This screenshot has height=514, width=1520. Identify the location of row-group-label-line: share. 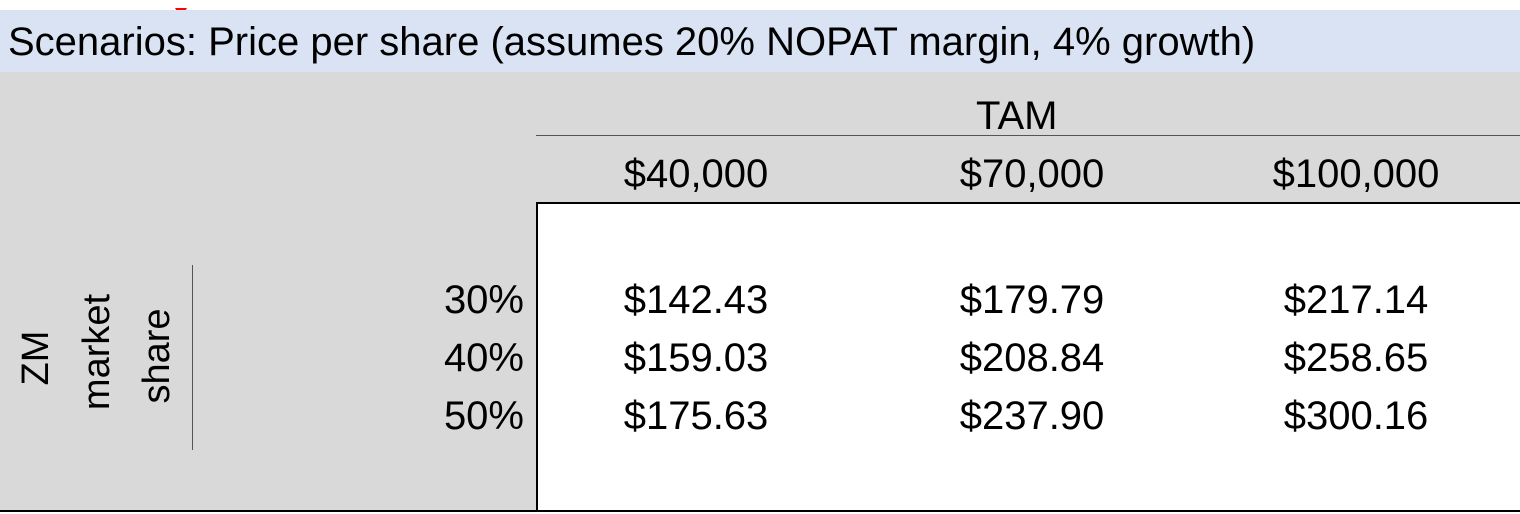
(157, 356).